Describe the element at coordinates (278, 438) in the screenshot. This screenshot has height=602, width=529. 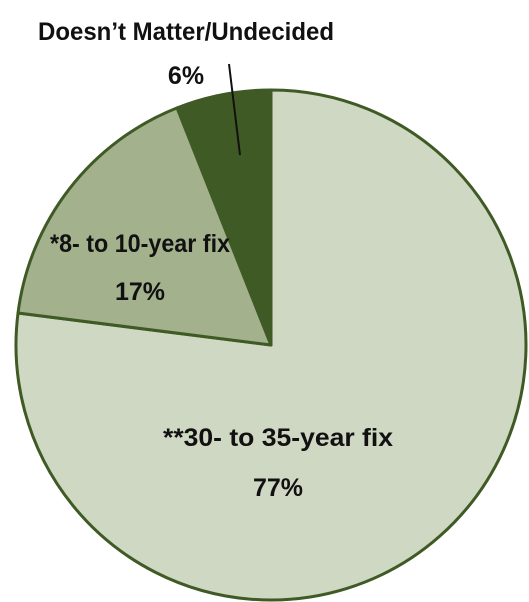
I see `slice-label-30-35-year: **30- to 35-year fix` at that location.